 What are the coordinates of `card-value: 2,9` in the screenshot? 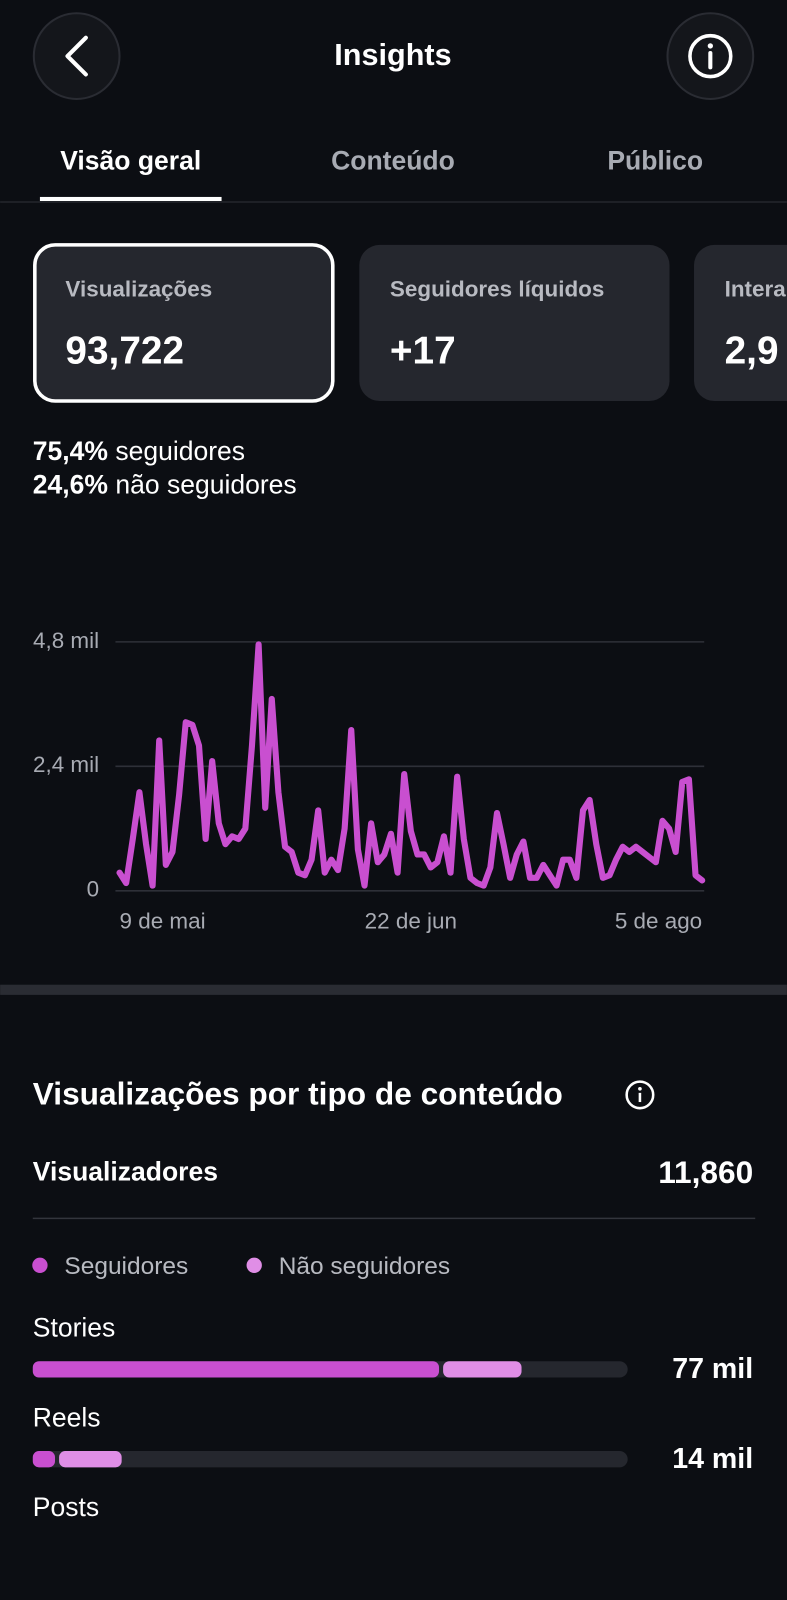 It's located at (752, 350).